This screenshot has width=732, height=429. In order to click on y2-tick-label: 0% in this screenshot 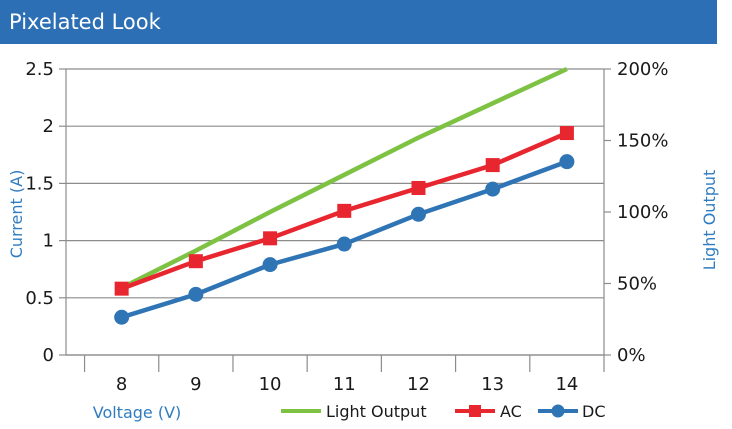, I will do `click(631, 355)`.